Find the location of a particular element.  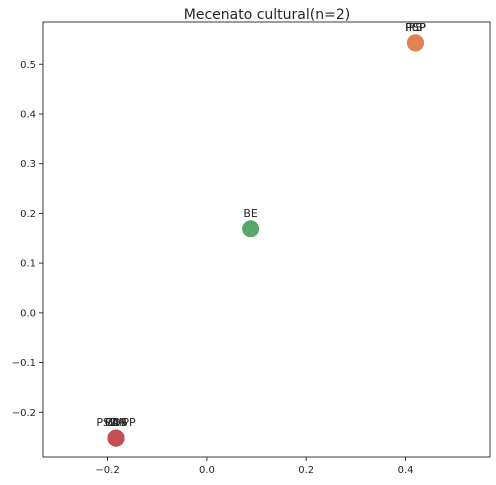

point-label: PCP is located at coordinates (415, 27).